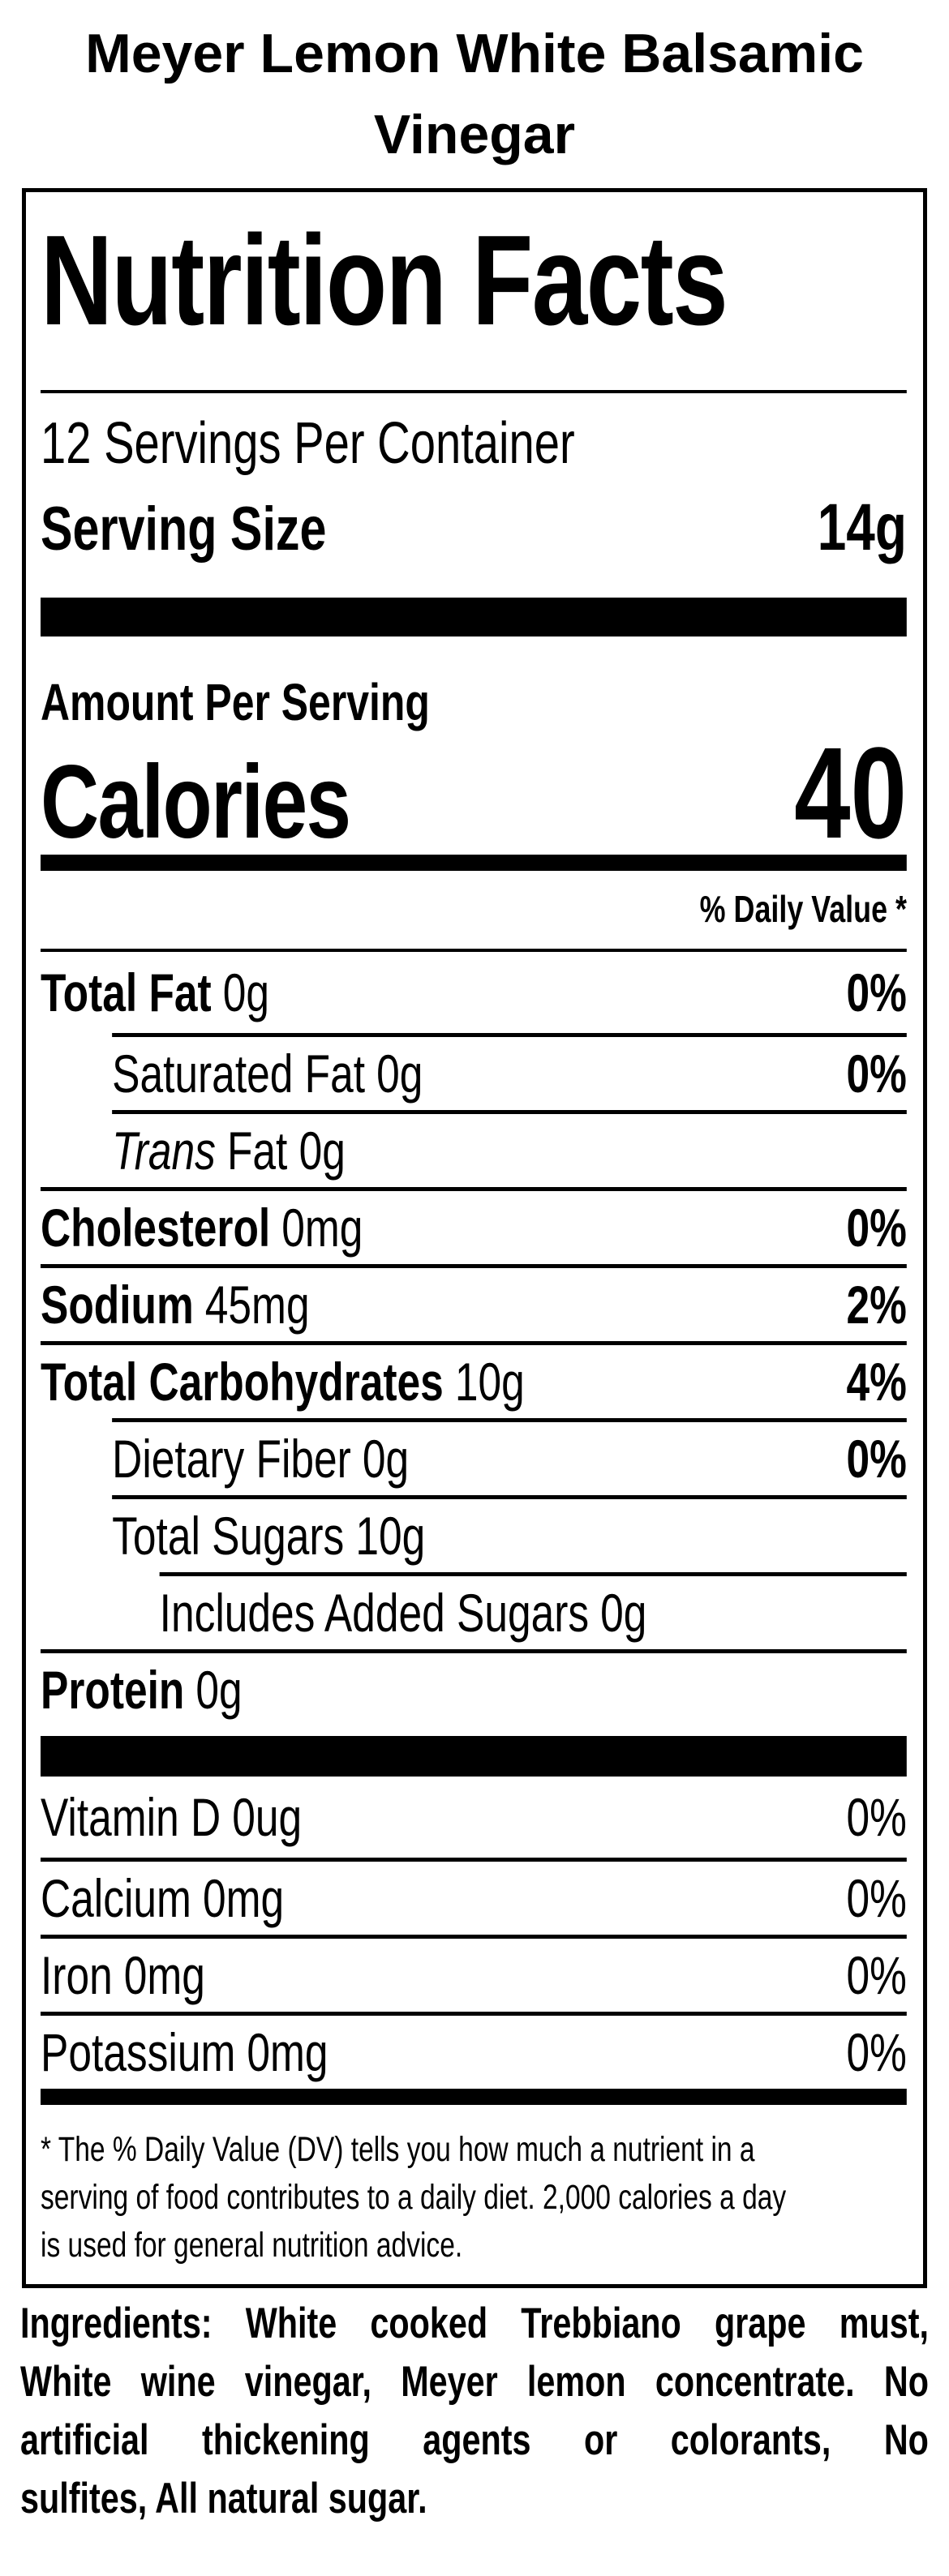 This screenshot has height=2576, width=949. What do you see at coordinates (176, 1305) in the screenshot?
I see `nutrient-label: Sodium 45mg` at bounding box center [176, 1305].